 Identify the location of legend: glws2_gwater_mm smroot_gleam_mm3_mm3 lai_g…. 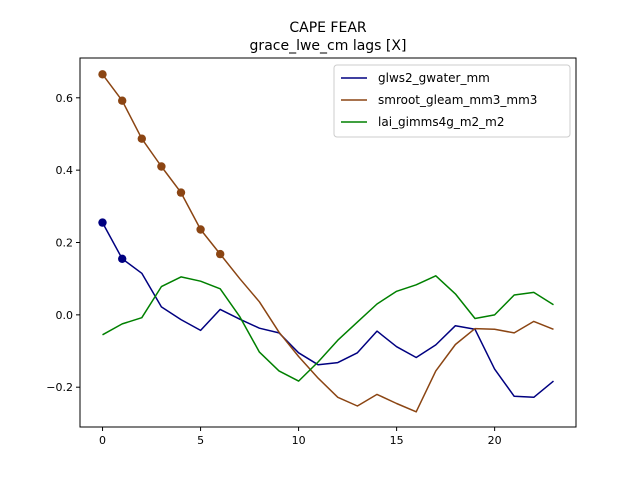
(452, 101).